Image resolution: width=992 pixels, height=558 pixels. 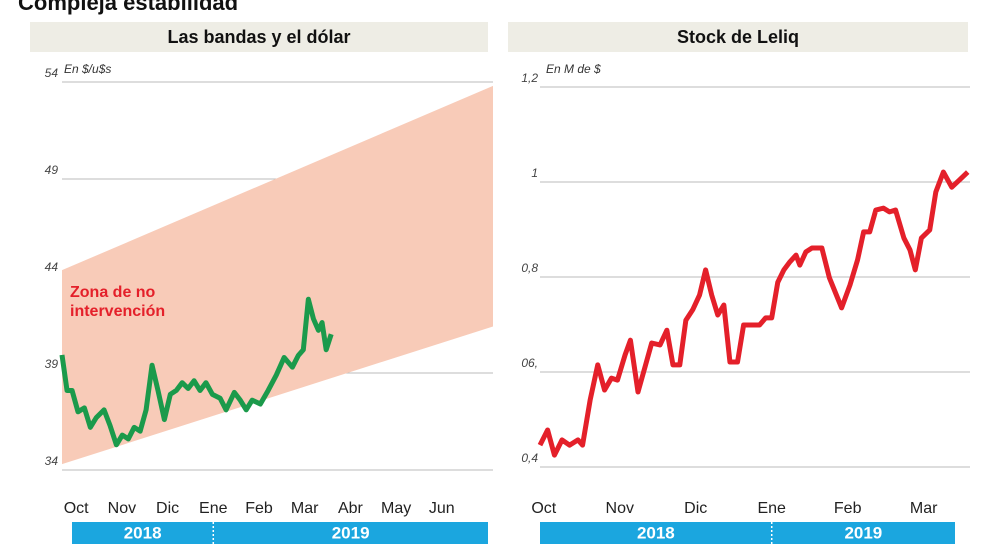 I want to click on chart-title: Las bandas y el dólar, so click(x=258, y=37).